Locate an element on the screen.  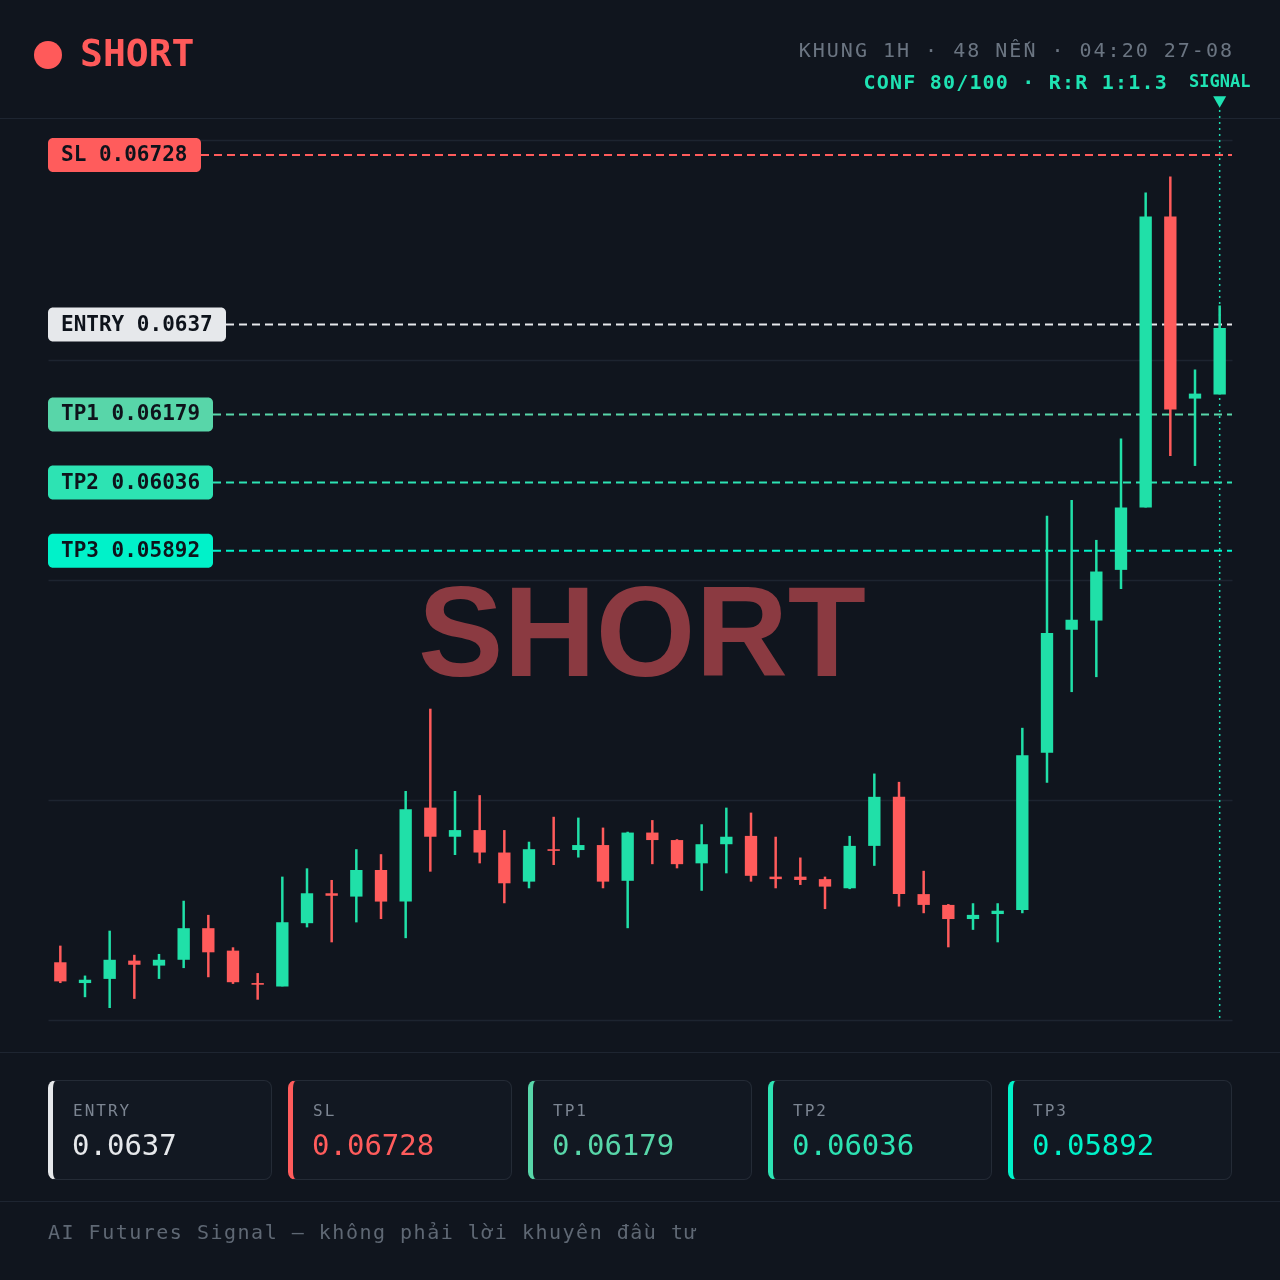
text: CONF 80/100 · R:R 1:1.3 is located at coordinates (1015, 82).